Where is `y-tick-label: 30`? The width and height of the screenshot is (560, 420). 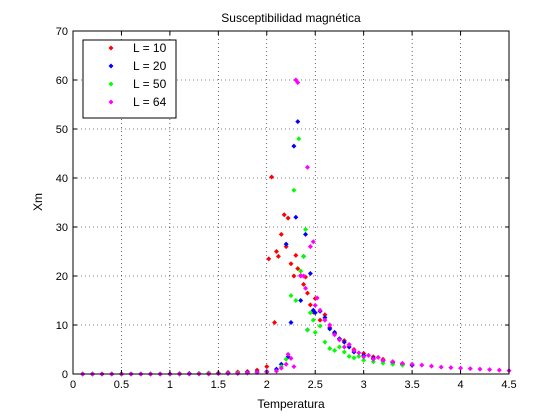
y-tick-label: 30 is located at coordinates (62, 228).